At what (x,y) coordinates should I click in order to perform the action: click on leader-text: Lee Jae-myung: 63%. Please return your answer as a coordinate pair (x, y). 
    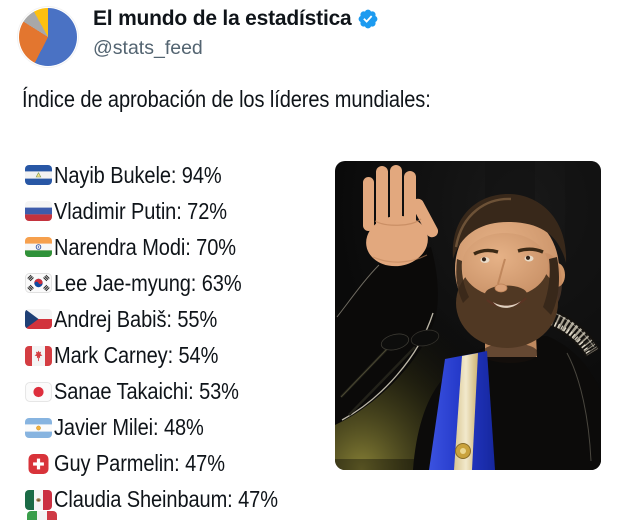
    Looking at the image, I should click on (148, 282).